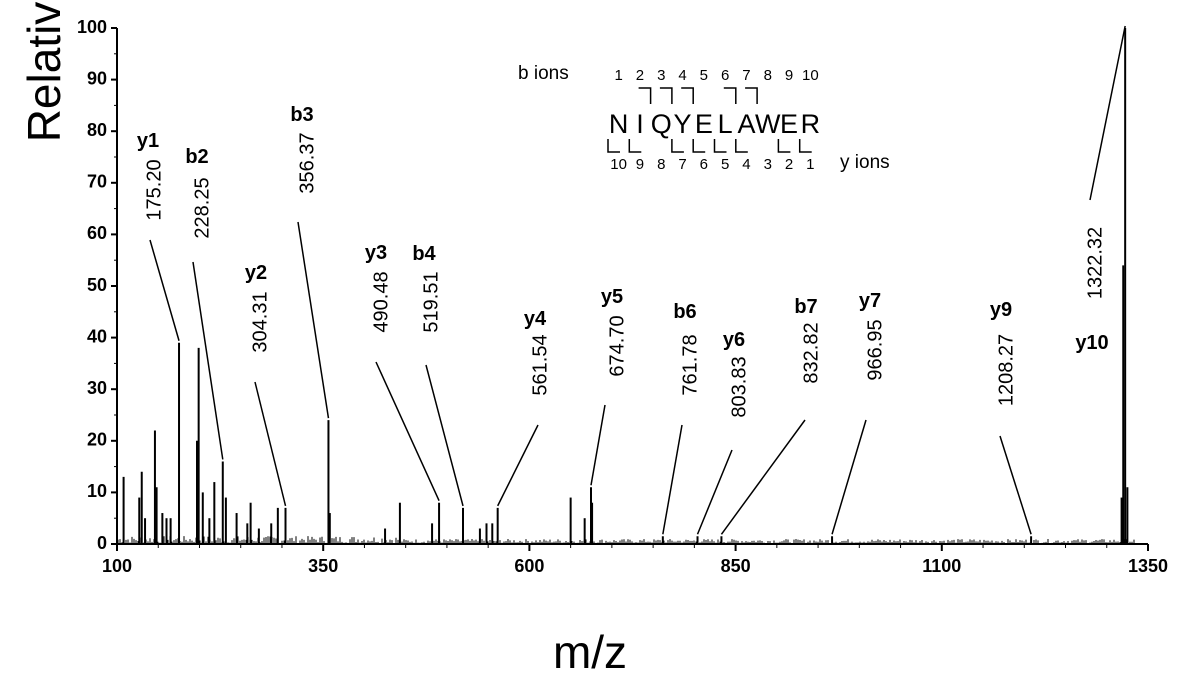  What do you see at coordinates (661, 164) in the screenshot?
I see `y-ion-number: 8` at bounding box center [661, 164].